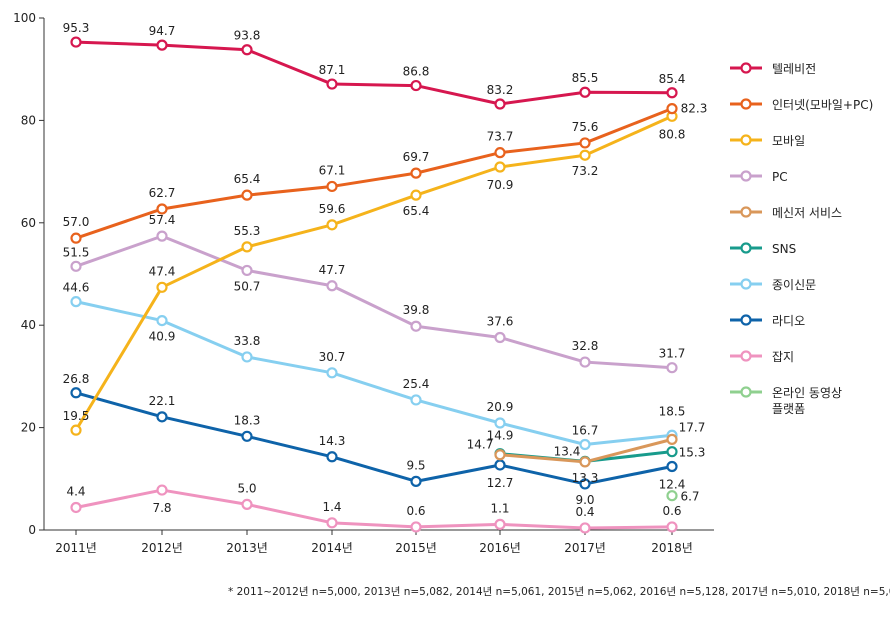 This screenshot has height=619, width=890. Describe the element at coordinates (162, 220) in the screenshot. I see `series-3-data-label: 57.4` at that location.